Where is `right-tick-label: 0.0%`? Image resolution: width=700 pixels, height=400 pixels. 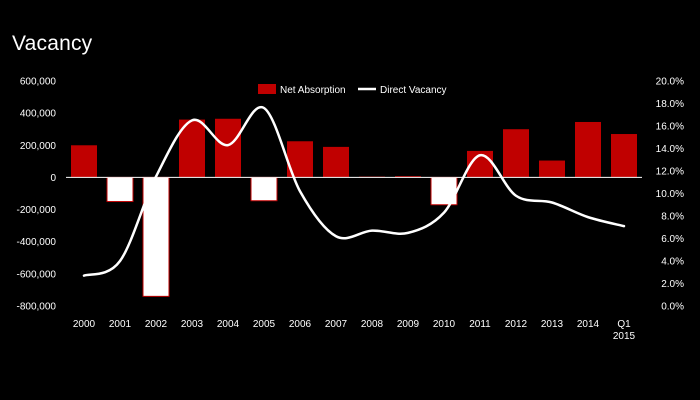 right-tick-label: 0.0% is located at coordinates (672, 307).